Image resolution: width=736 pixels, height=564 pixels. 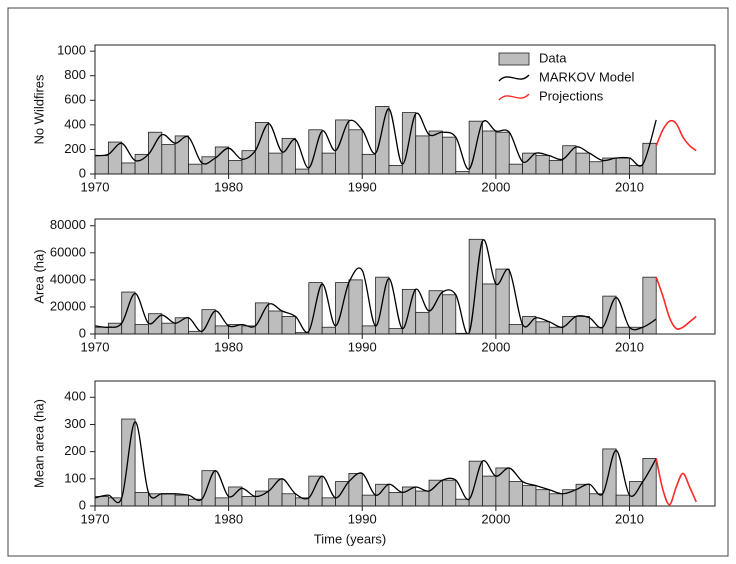 What do you see at coordinates (75, 477) in the screenshot?
I see `y-tick-label: 100` at bounding box center [75, 477].